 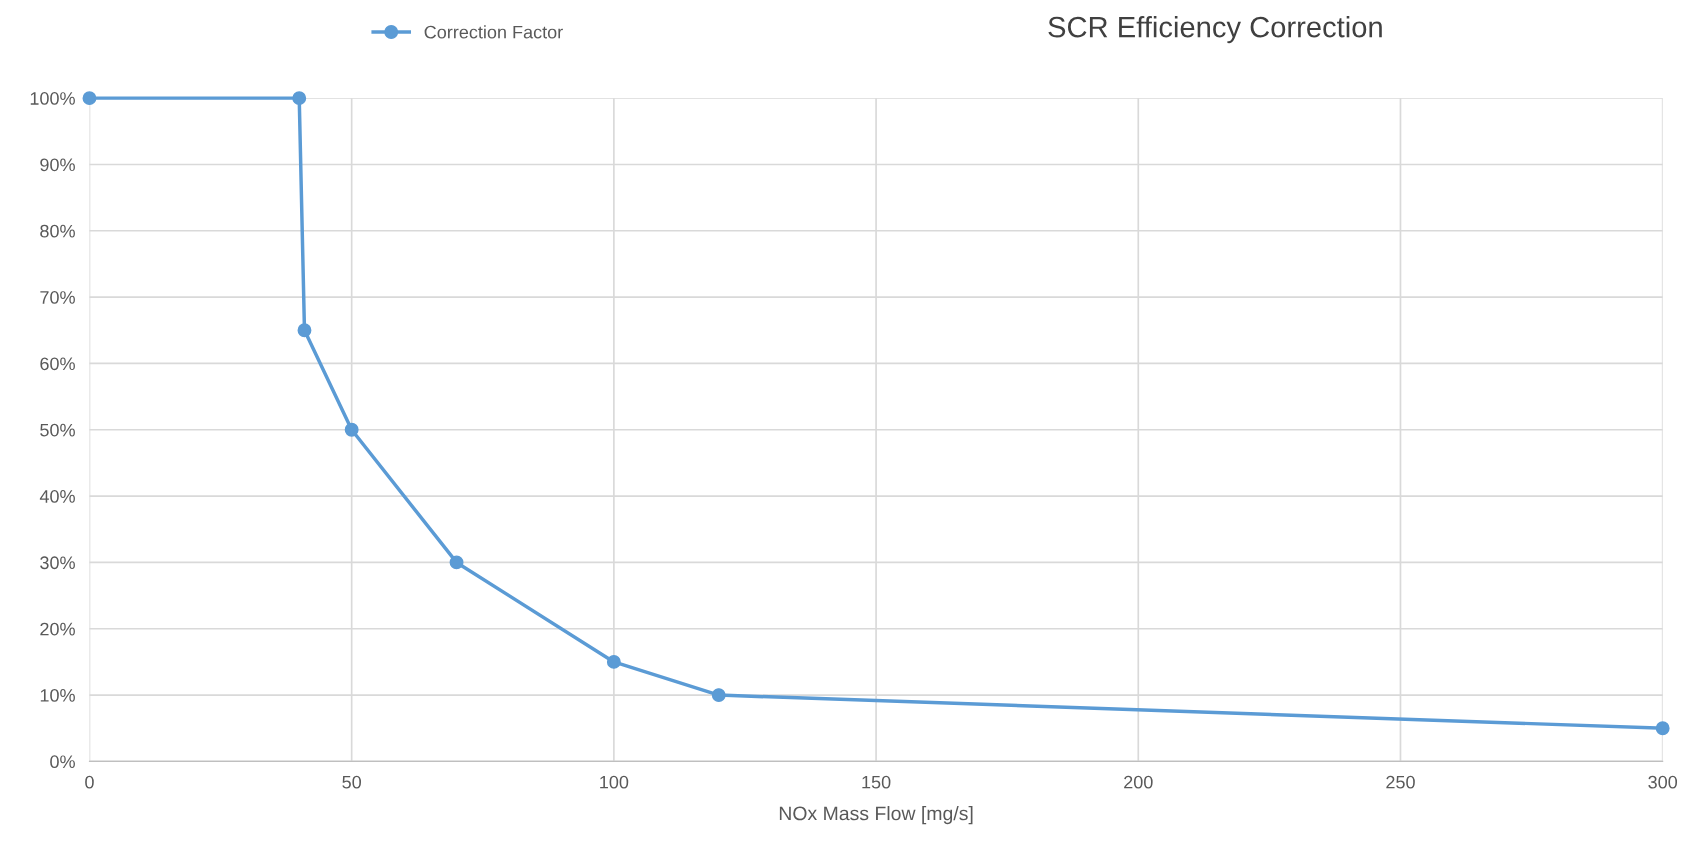 What do you see at coordinates (52, 98) in the screenshot?
I see `y-tick-label: 100%` at bounding box center [52, 98].